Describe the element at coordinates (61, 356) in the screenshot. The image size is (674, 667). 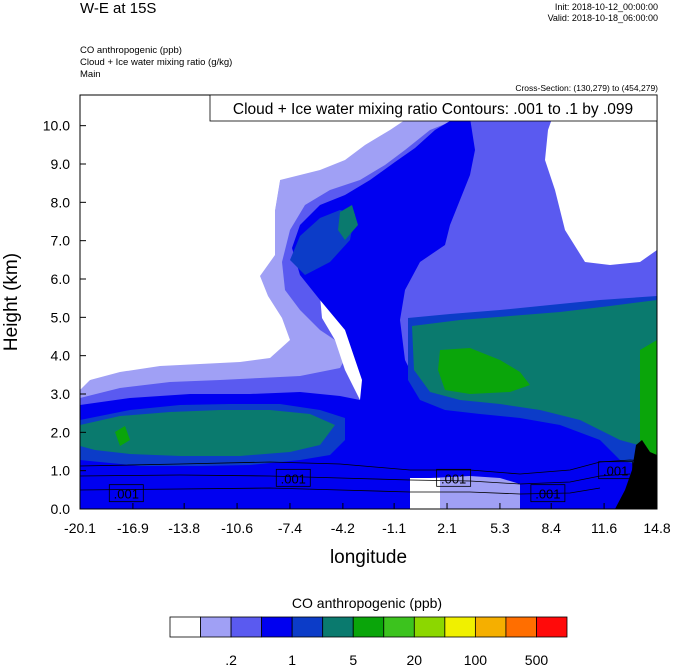
I see `y-tick-label: 4.0` at that location.